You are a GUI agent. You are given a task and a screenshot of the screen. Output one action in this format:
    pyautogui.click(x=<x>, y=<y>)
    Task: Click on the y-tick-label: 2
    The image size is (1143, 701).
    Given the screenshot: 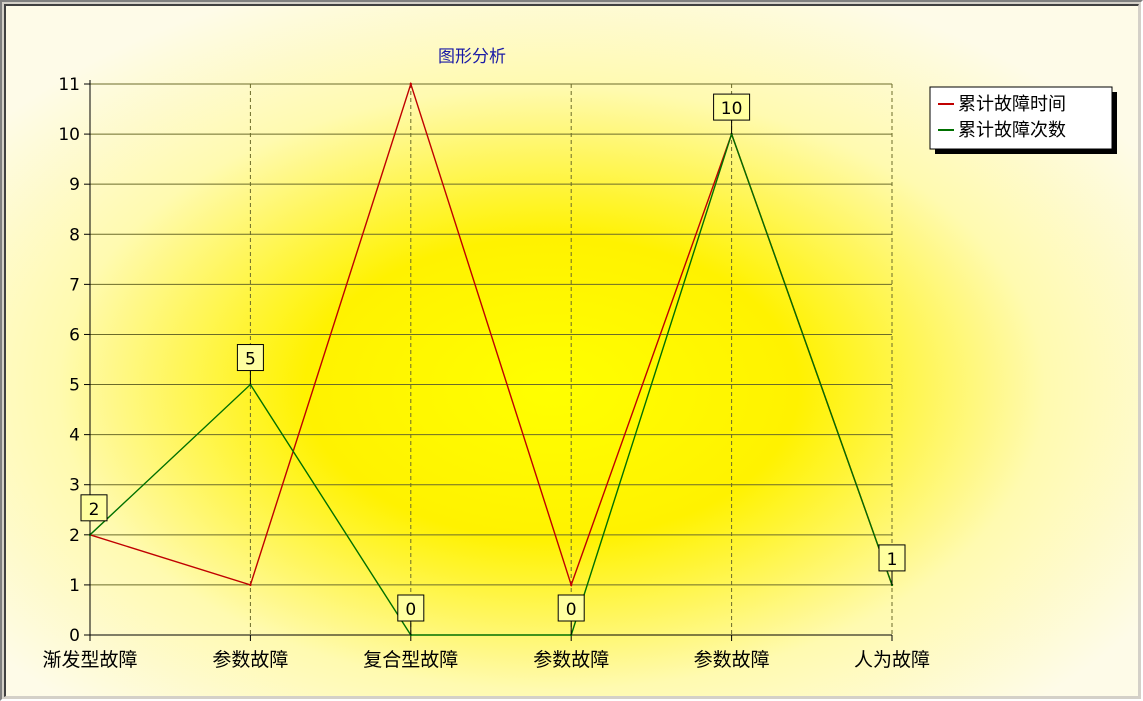 What is the action you would take?
    pyautogui.click(x=74, y=536)
    